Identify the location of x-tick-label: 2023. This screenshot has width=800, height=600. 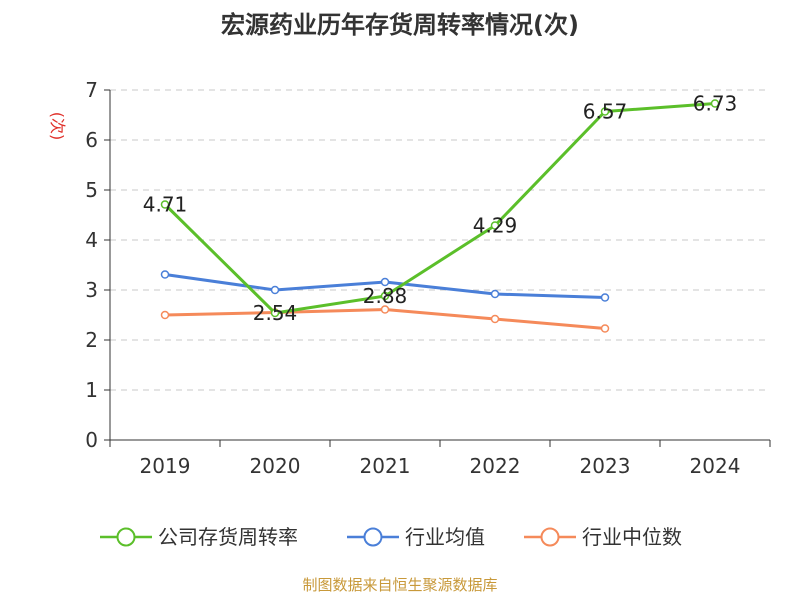
(605, 466).